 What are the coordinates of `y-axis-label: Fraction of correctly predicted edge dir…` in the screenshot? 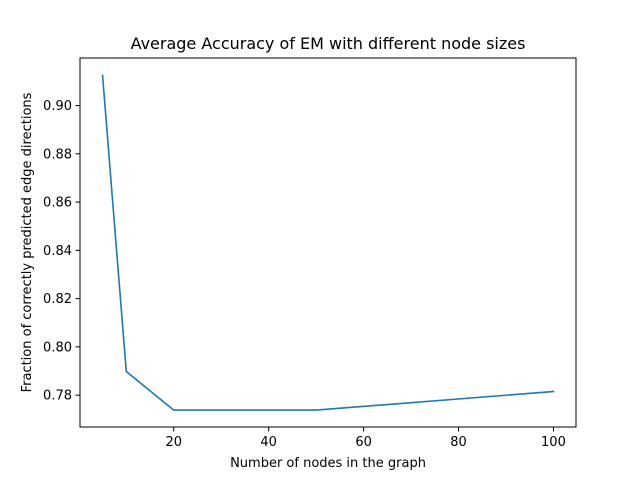 It's located at (27, 242).